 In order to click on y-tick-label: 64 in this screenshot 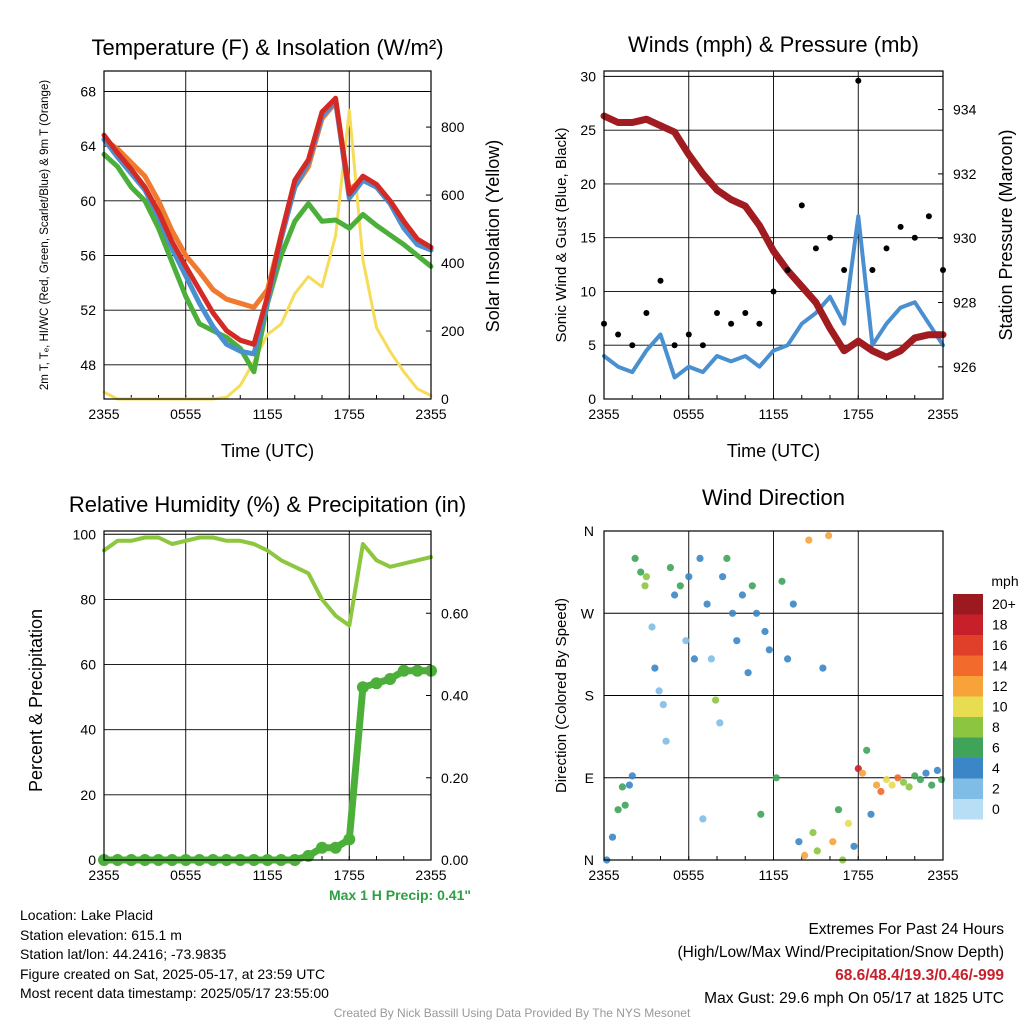, I will do `click(88, 146)`.